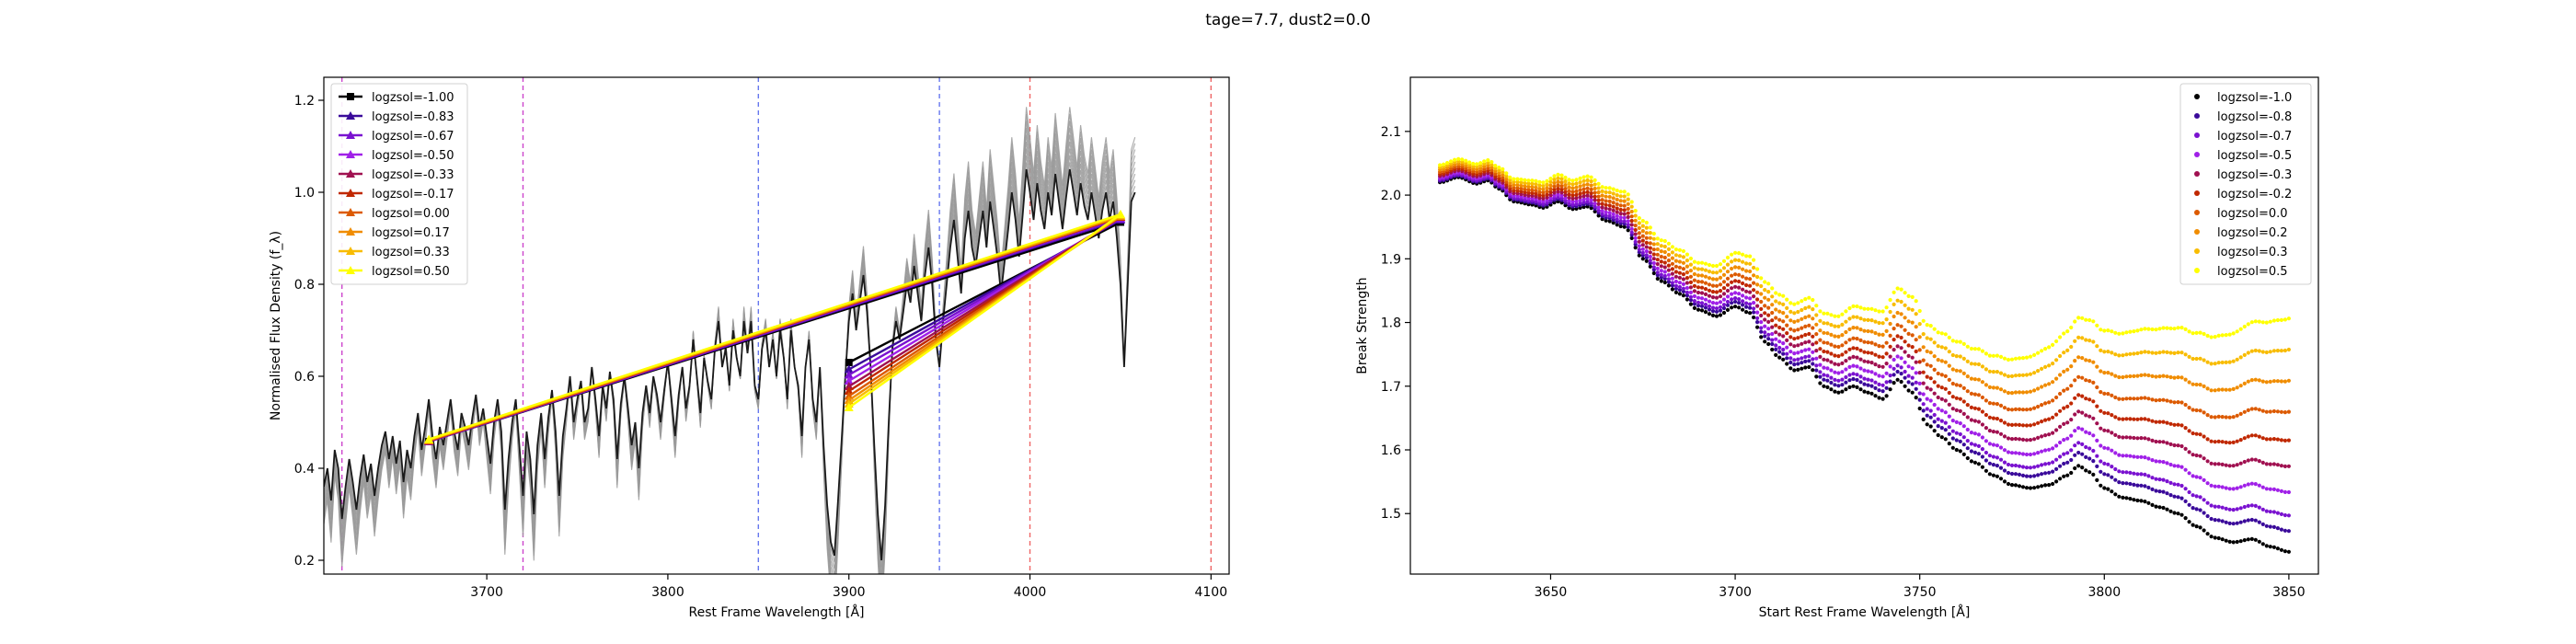 This screenshot has height=644, width=2576. Describe the element at coordinates (304, 101) in the screenshot. I see `y-tick-label: 1.2` at that location.